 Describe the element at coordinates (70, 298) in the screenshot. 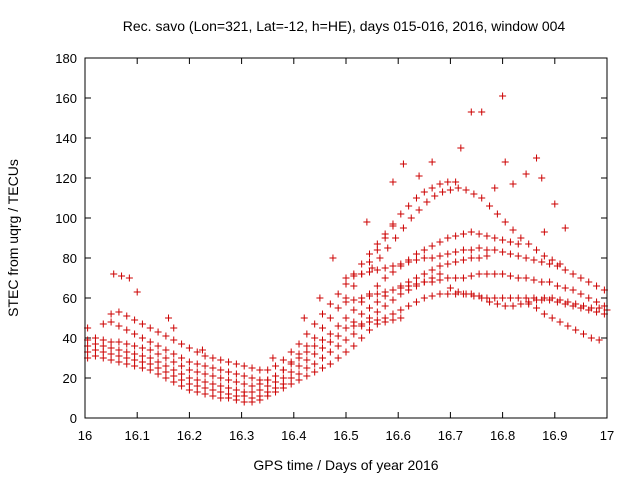

I see `y-tick-label: 60` at that location.